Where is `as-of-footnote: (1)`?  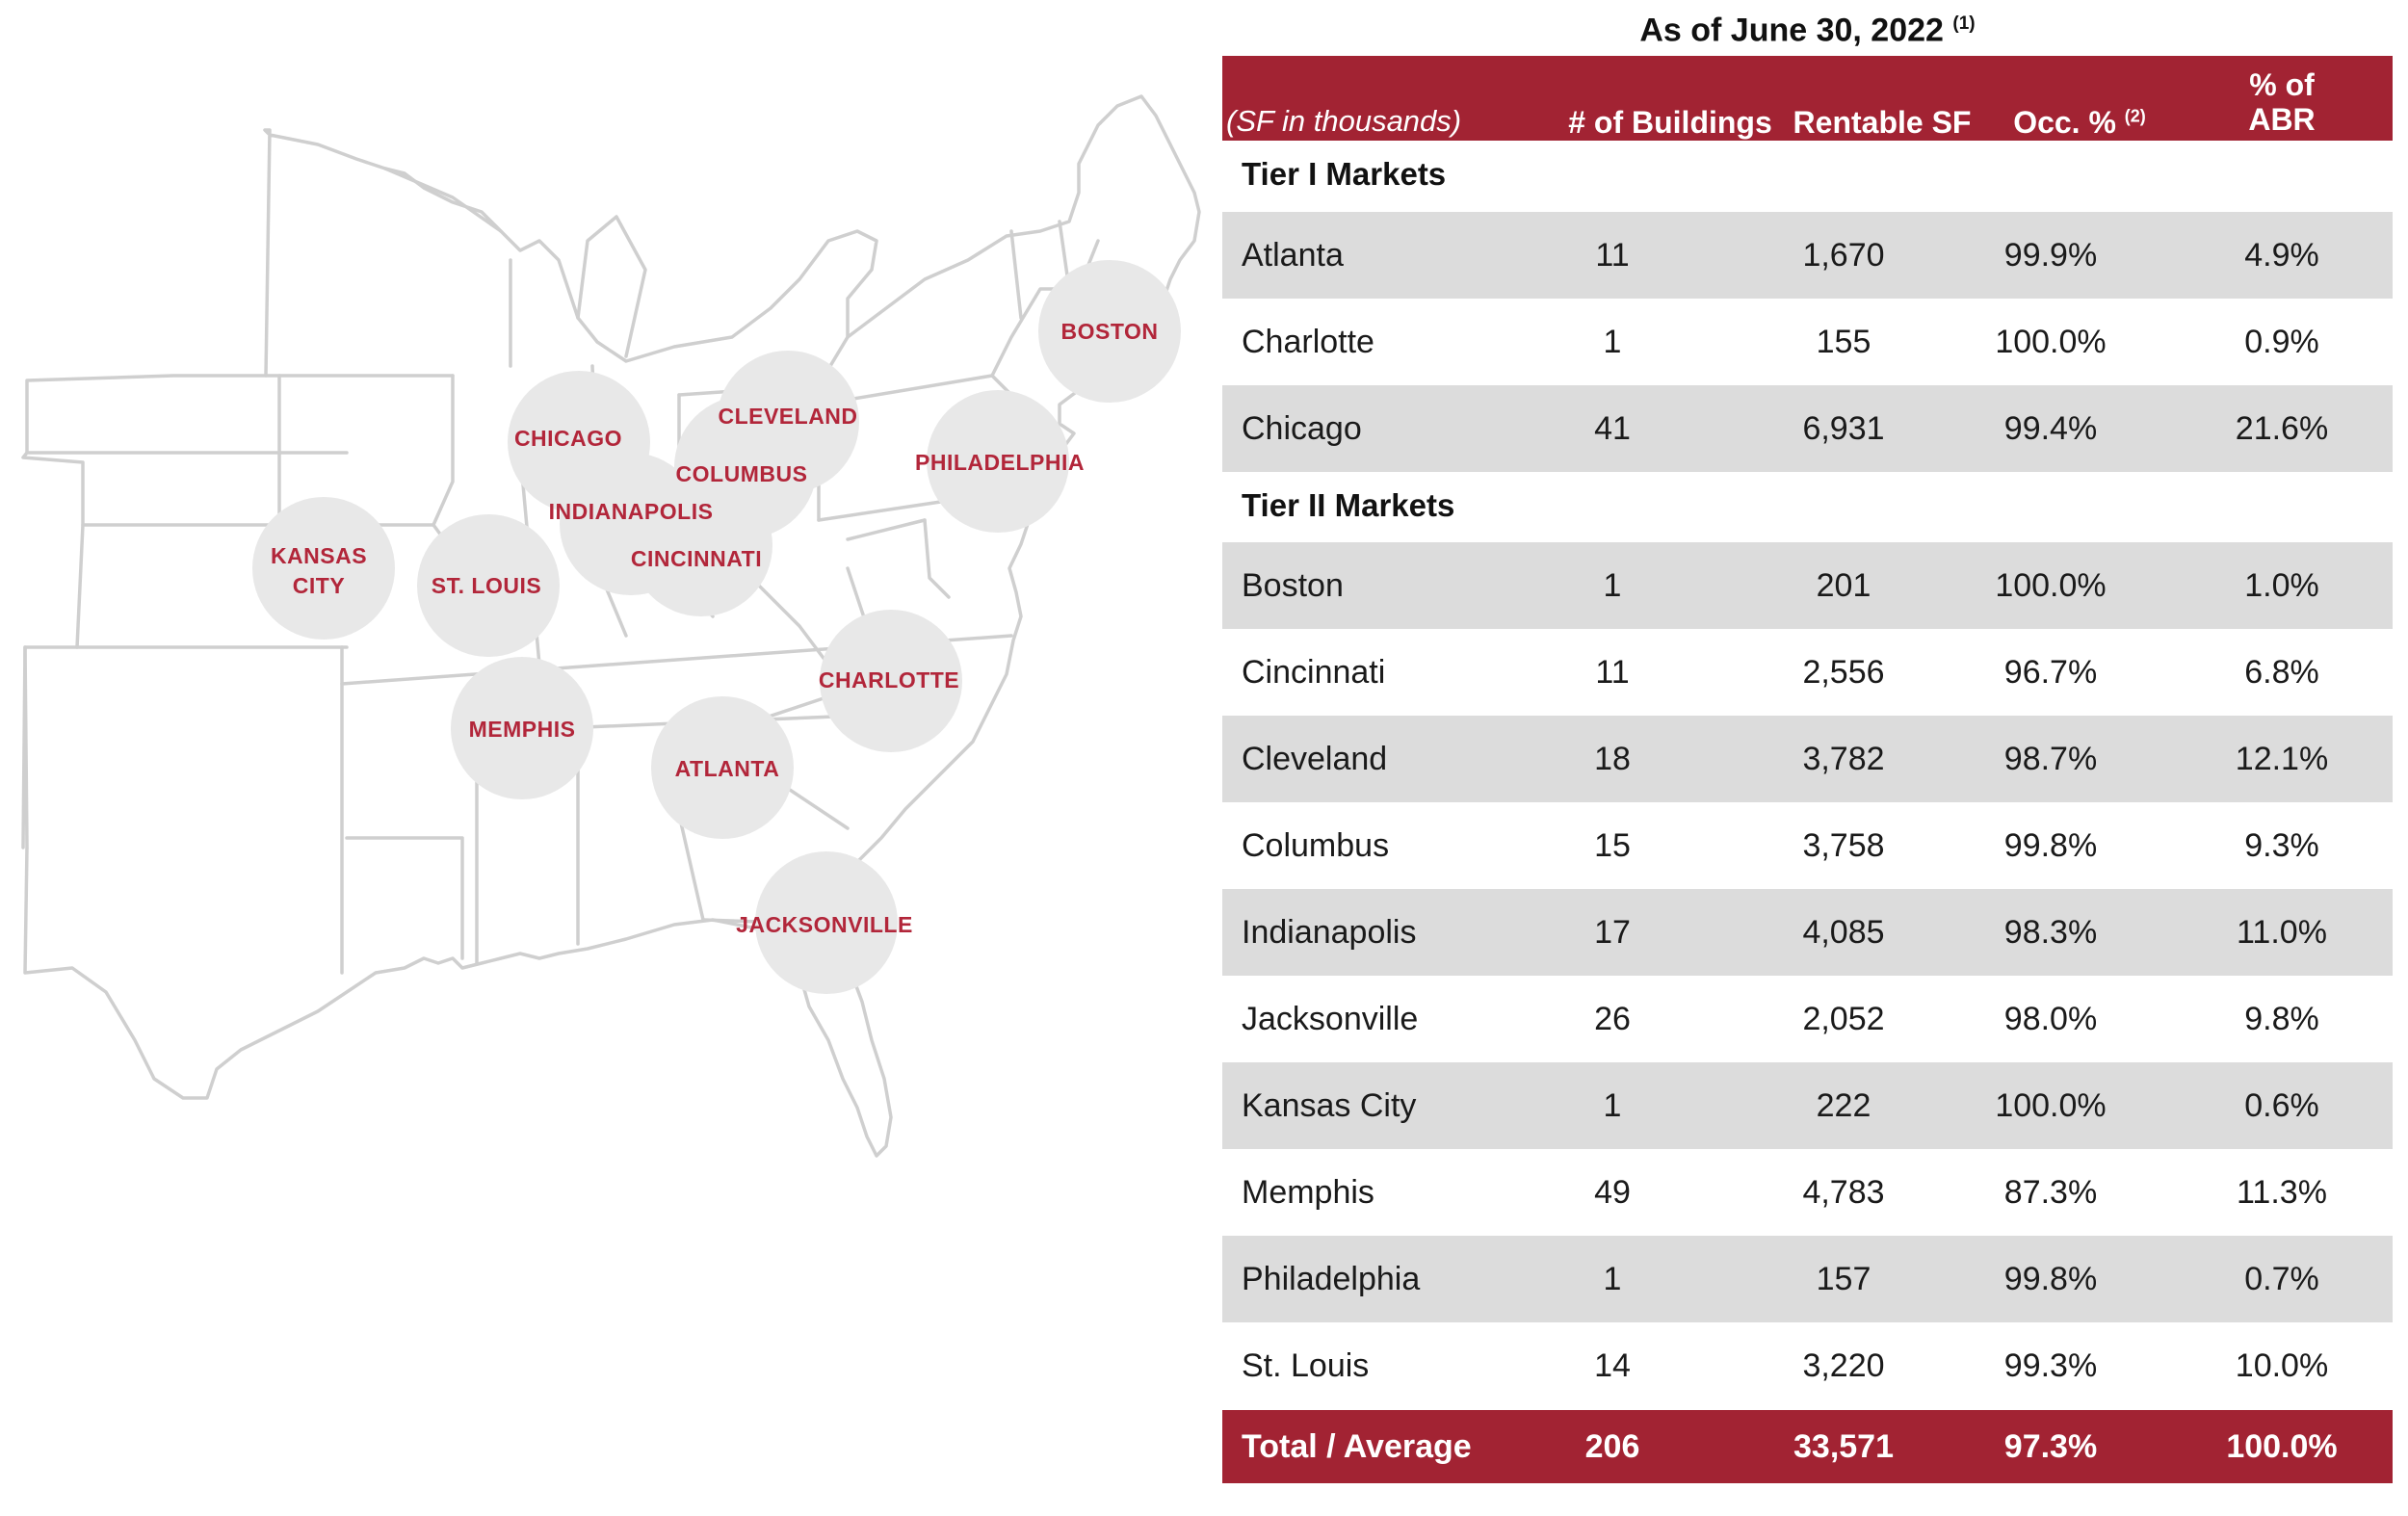
as-of-footnote: (1) is located at coordinates (1964, 24).